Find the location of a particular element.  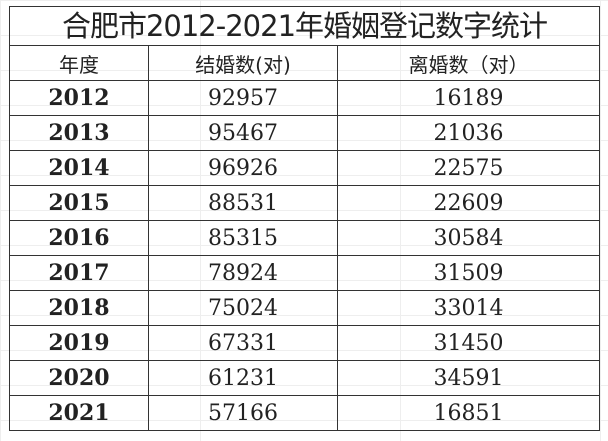

year-cell: 2018 is located at coordinates (79, 308).